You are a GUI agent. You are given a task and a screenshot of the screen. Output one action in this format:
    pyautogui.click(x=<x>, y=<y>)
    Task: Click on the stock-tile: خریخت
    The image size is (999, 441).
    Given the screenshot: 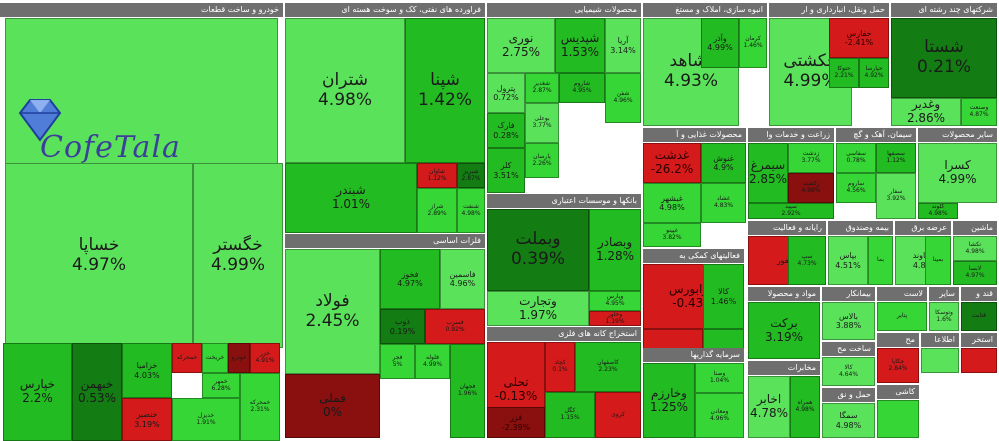 What is the action you would take?
    pyautogui.click(x=215, y=358)
    